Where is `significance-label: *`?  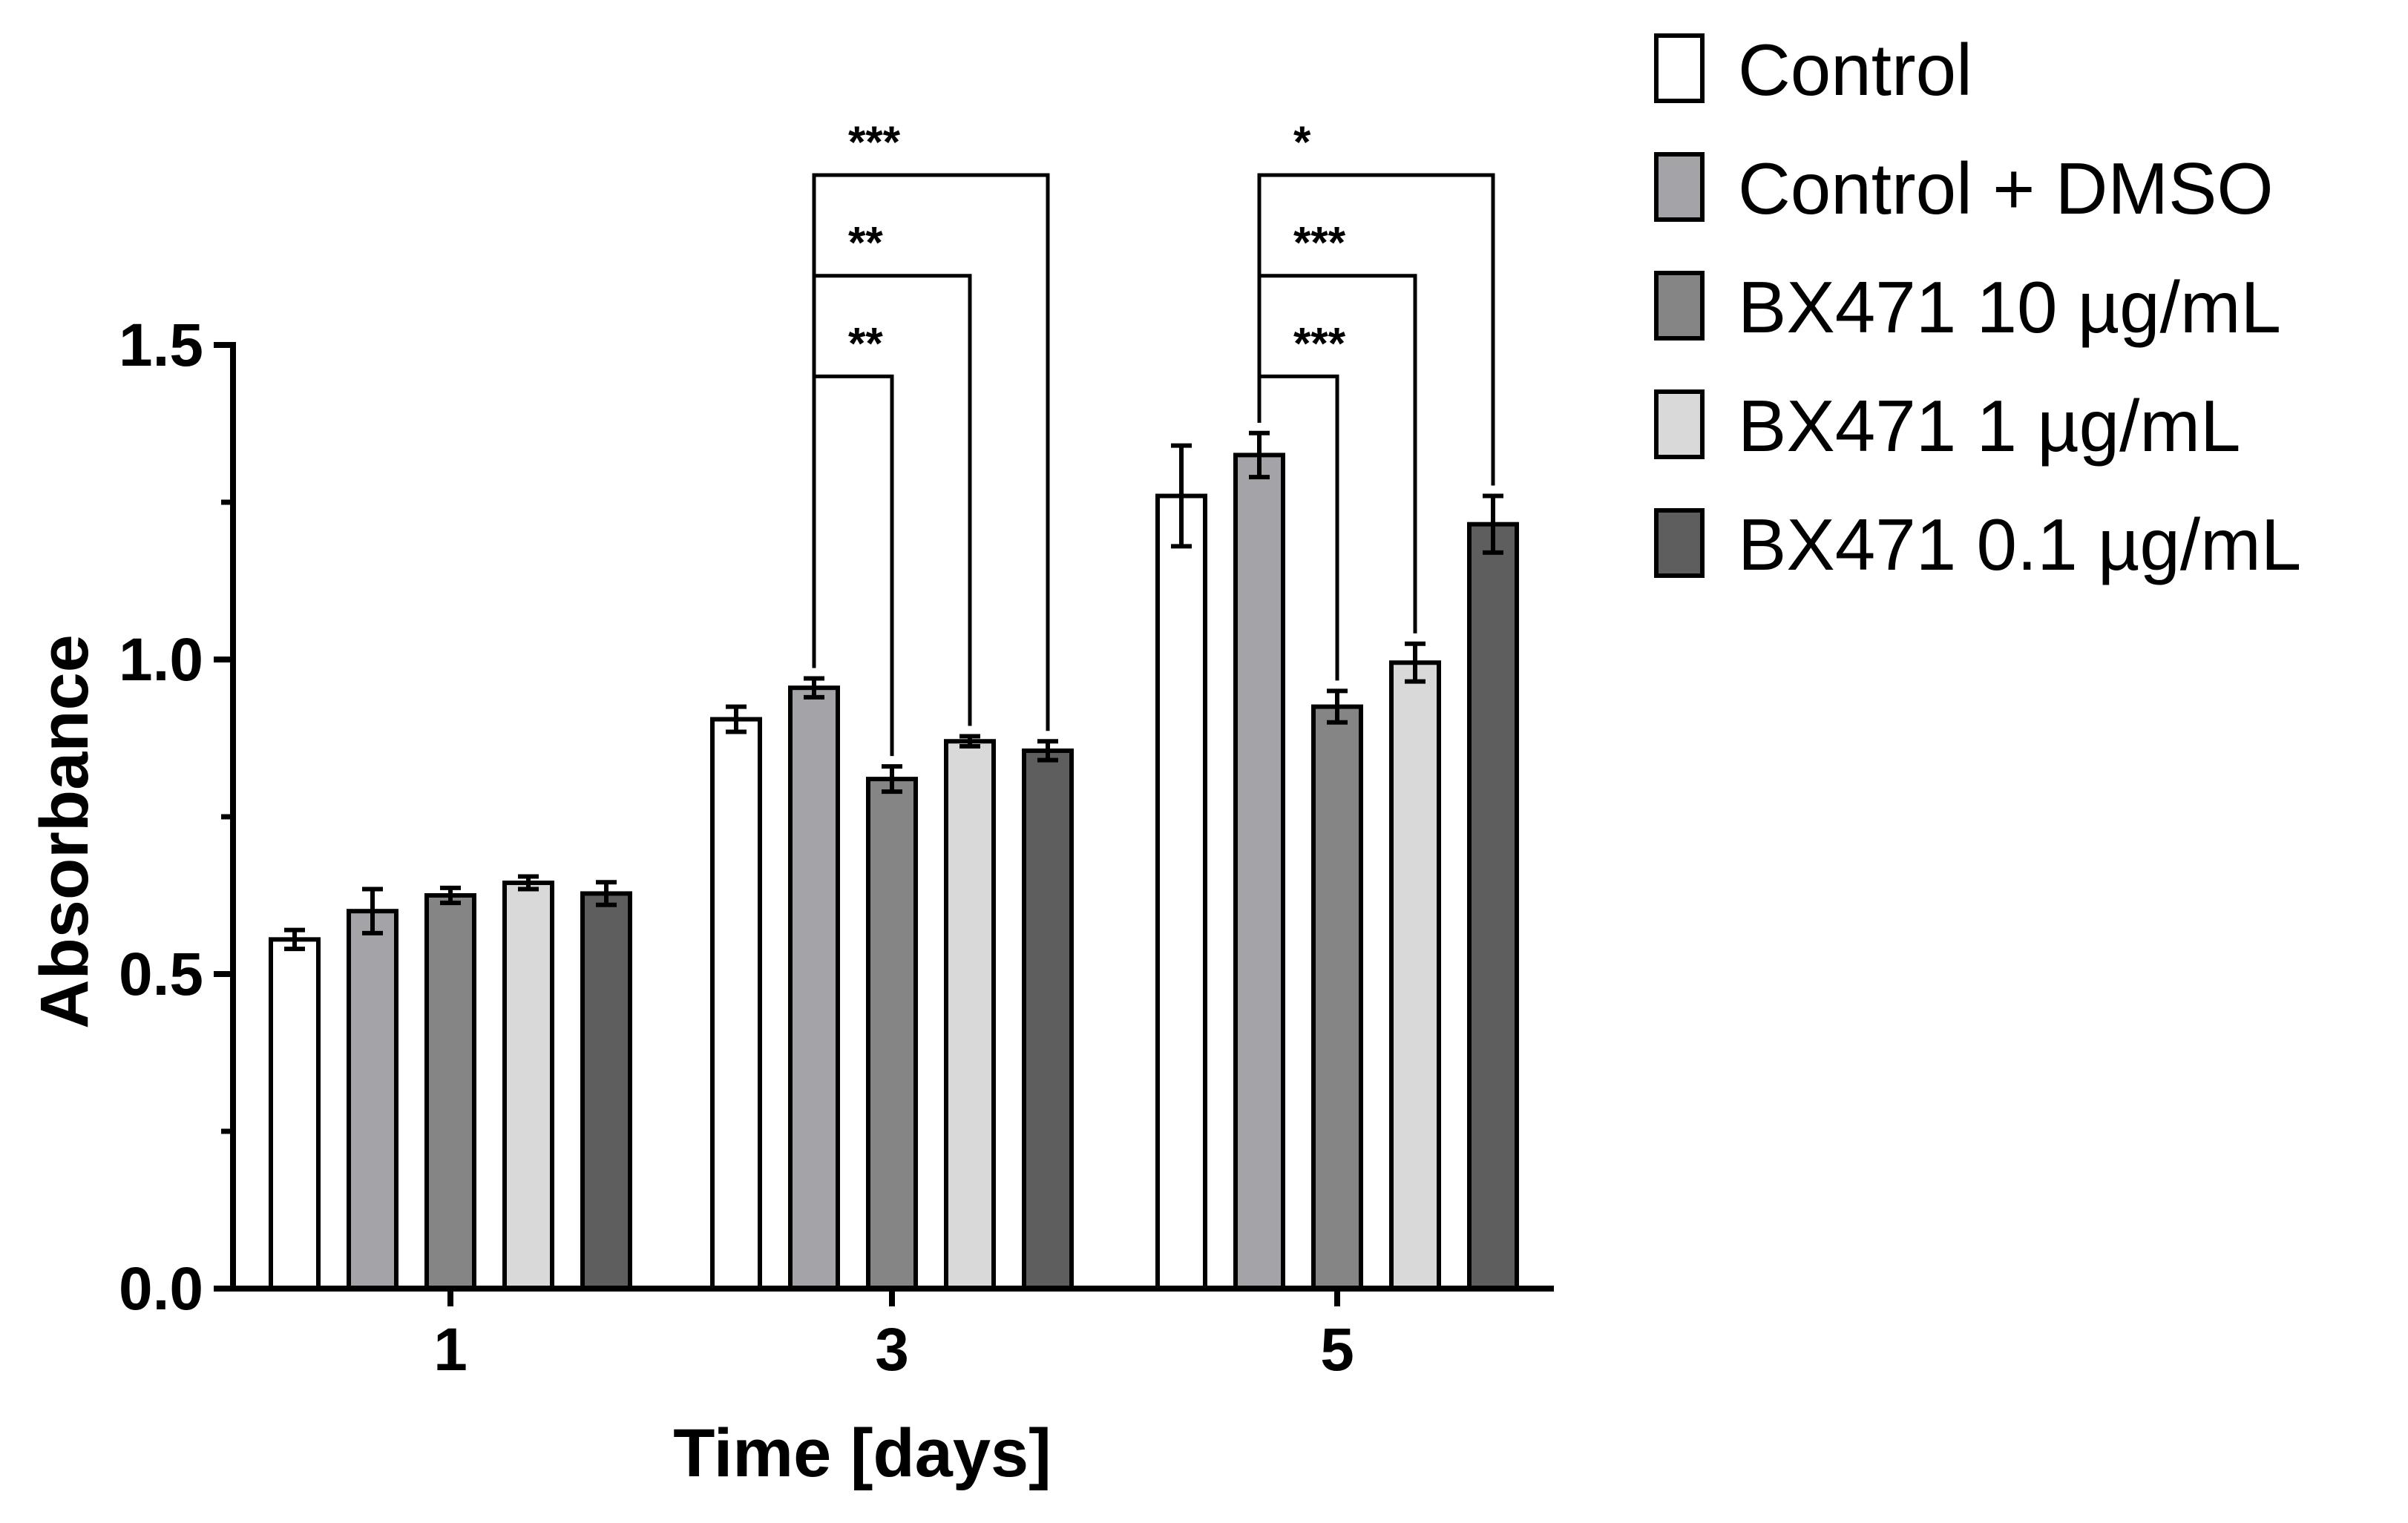 significance-label: * is located at coordinates (1302, 142).